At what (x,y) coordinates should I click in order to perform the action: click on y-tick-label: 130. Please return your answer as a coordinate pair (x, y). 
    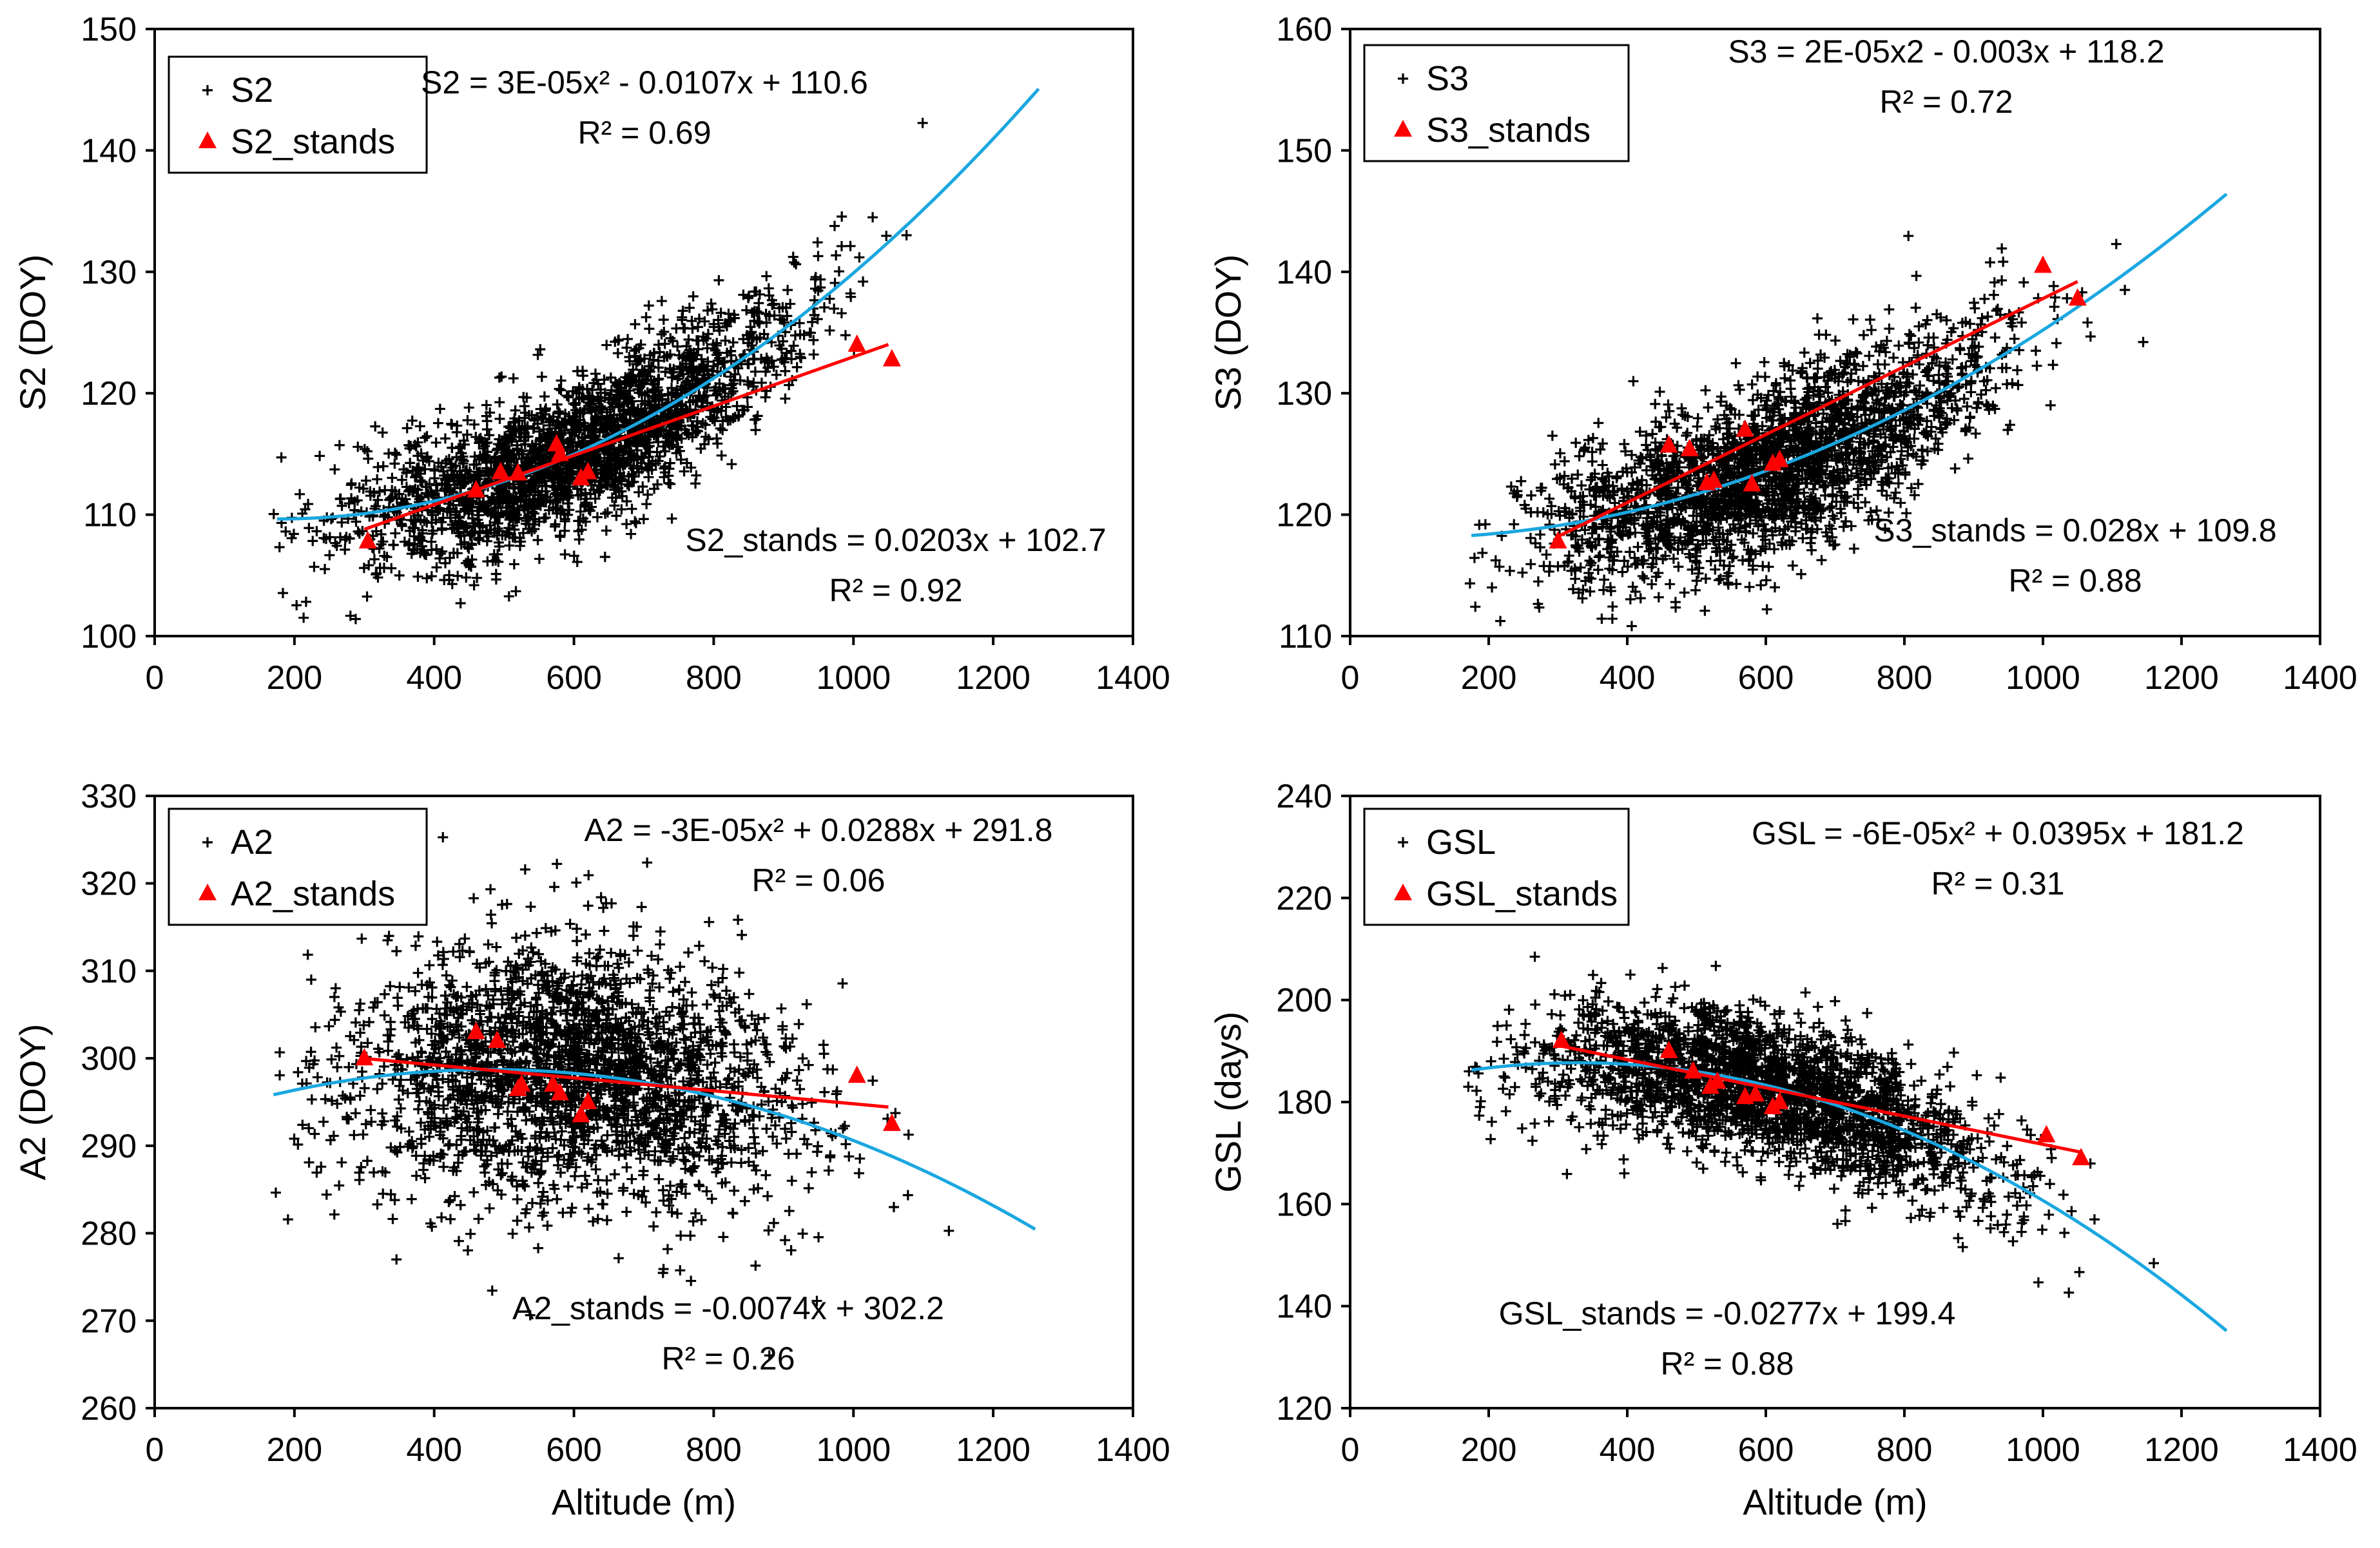
    Looking at the image, I should click on (1304, 394).